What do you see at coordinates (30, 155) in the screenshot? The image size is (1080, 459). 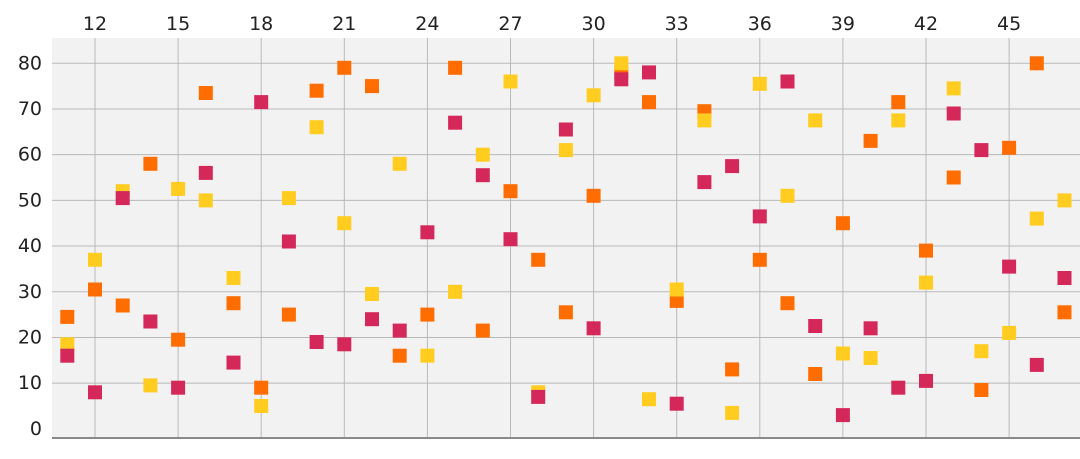 I see `y-tick-label: 60` at bounding box center [30, 155].